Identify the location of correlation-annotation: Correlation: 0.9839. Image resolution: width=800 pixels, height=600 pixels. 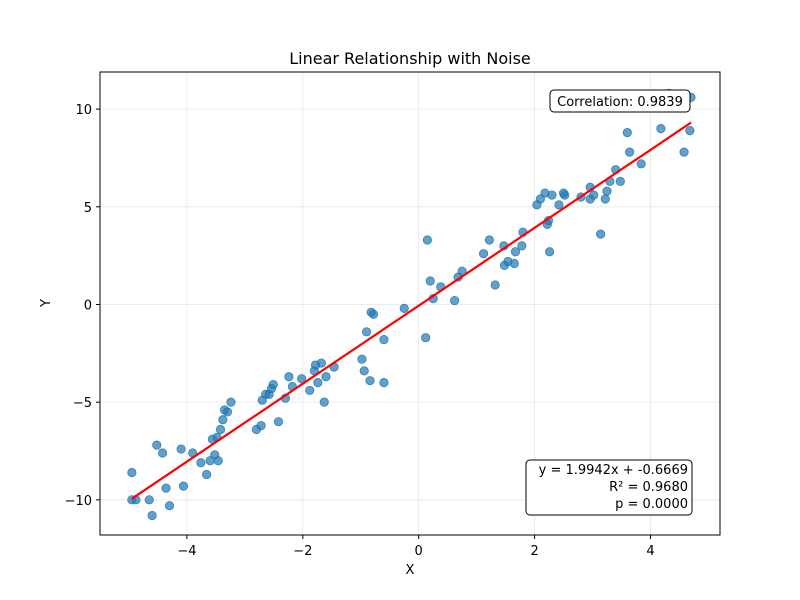
(620, 101).